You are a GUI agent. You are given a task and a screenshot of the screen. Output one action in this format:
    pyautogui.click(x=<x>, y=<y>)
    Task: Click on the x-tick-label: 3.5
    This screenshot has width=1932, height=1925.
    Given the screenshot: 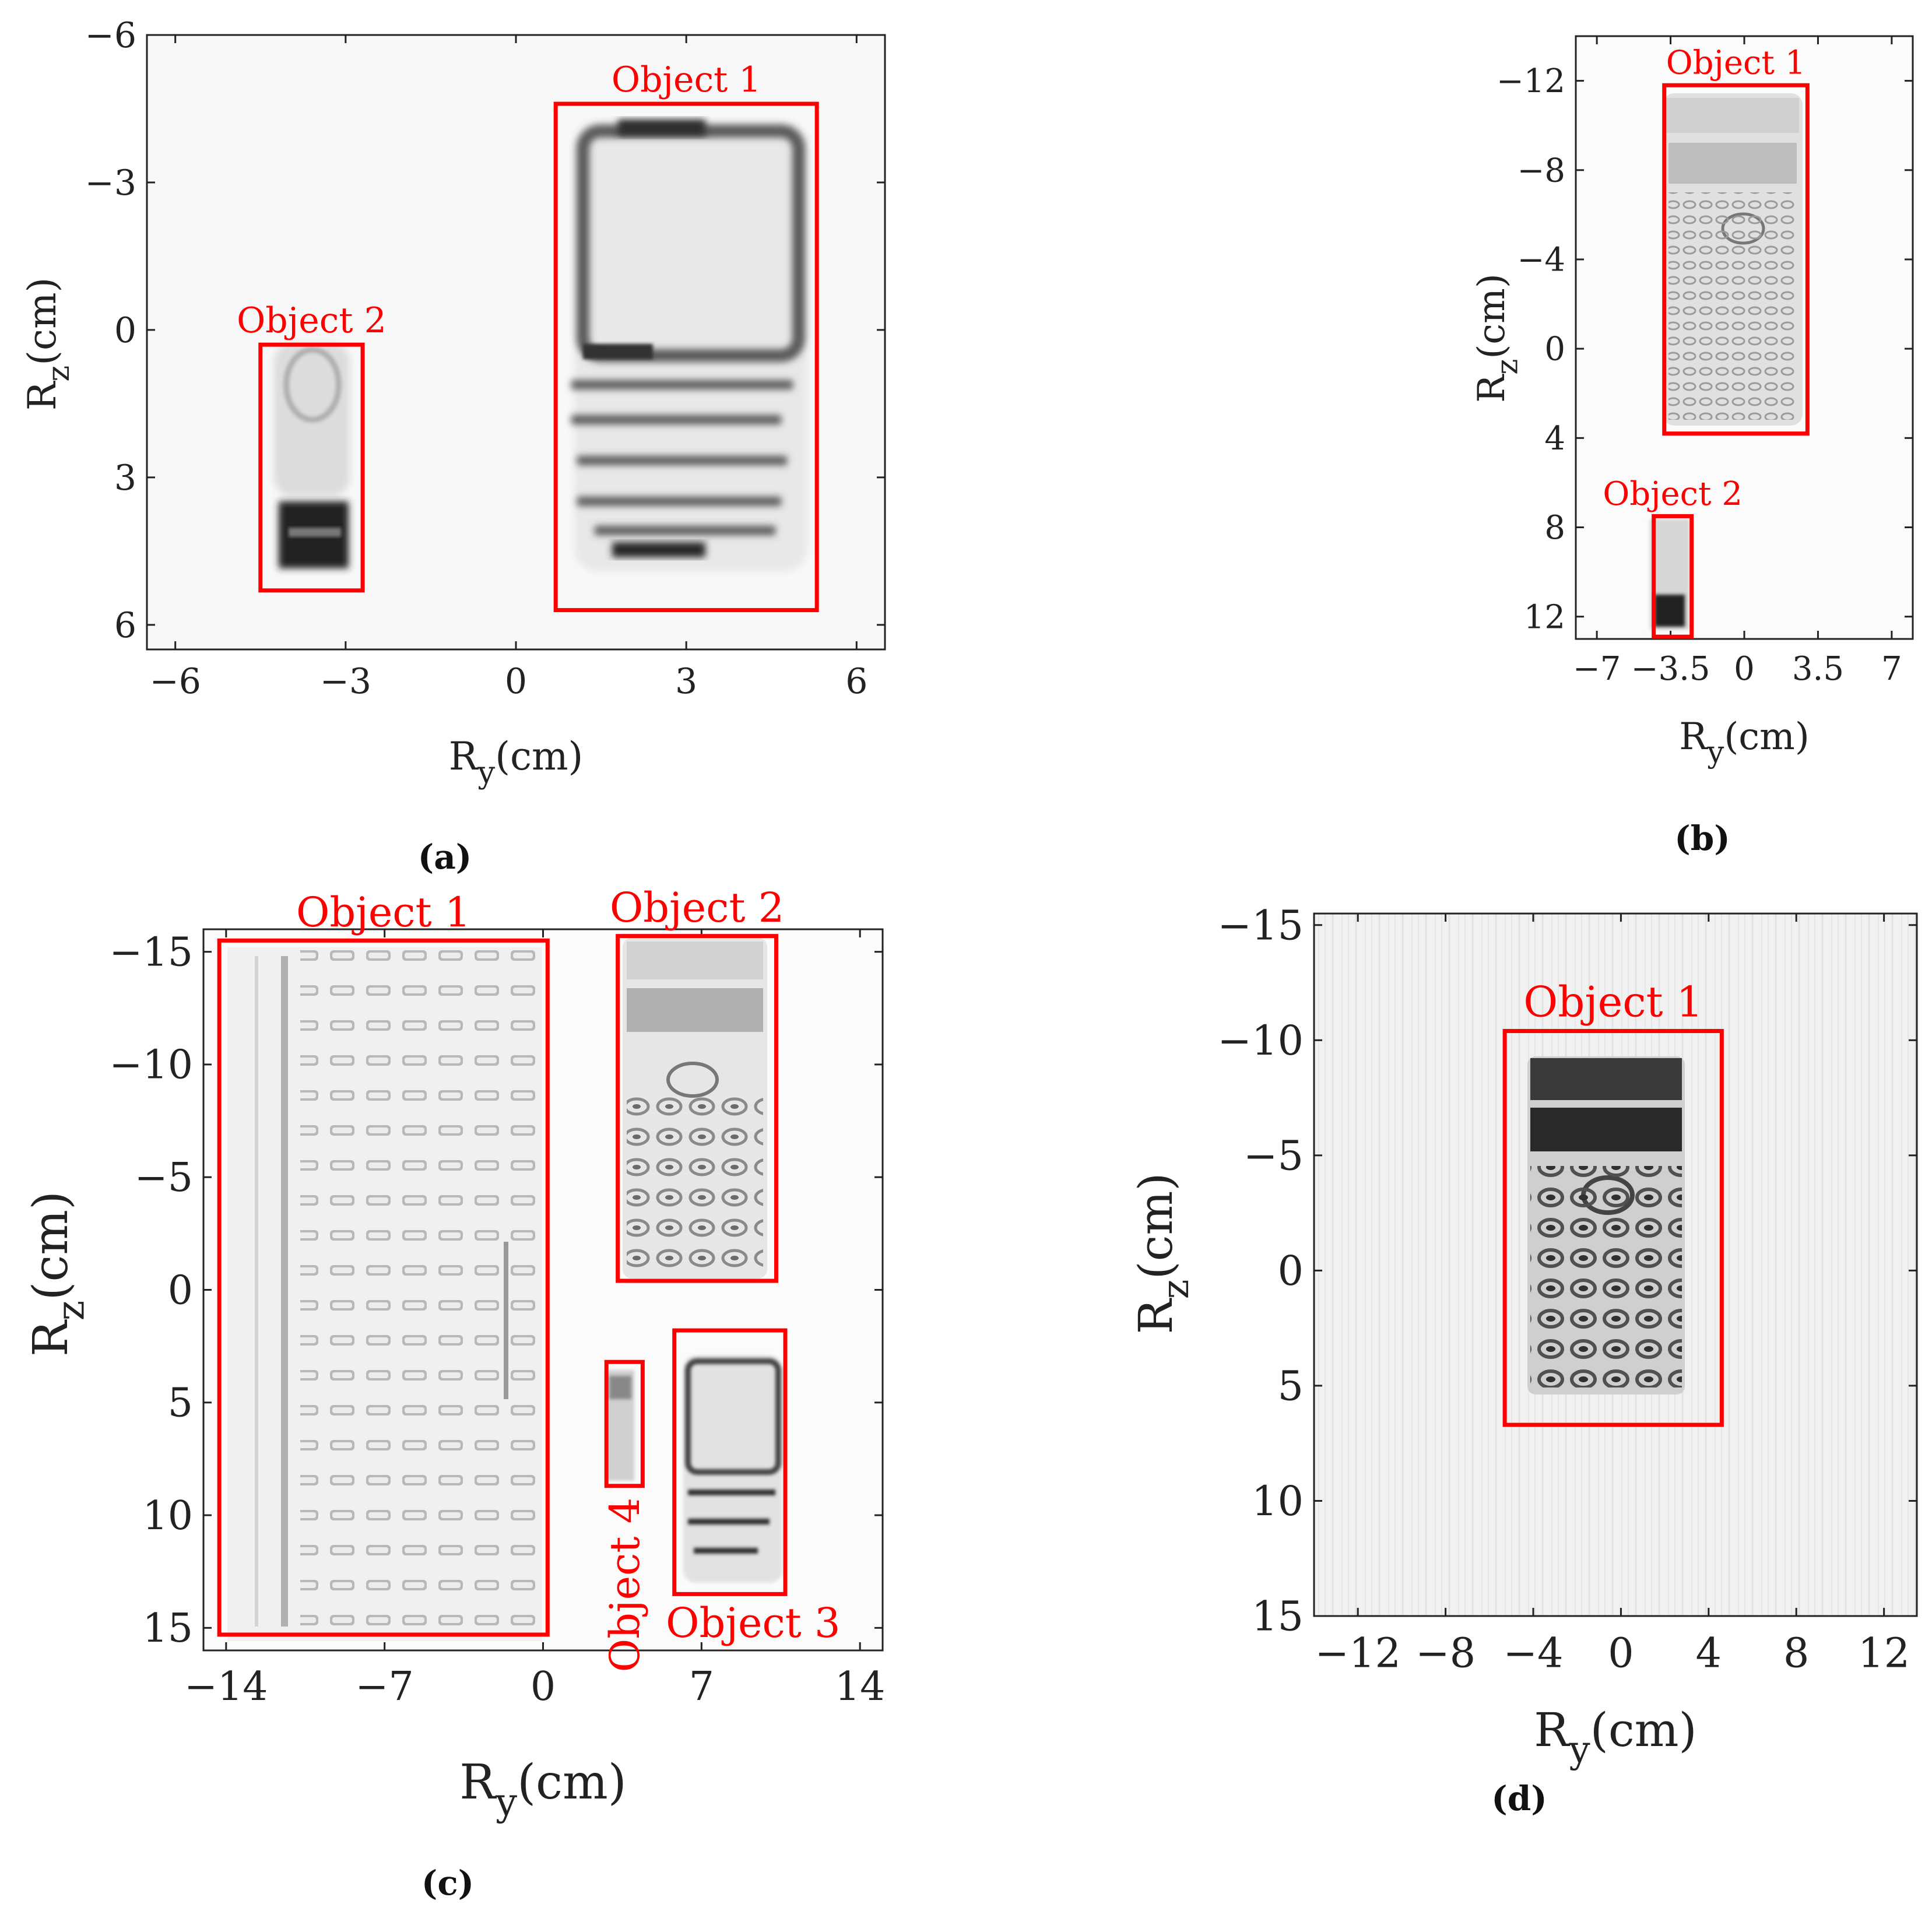 What is the action you would take?
    pyautogui.click(x=1818, y=669)
    